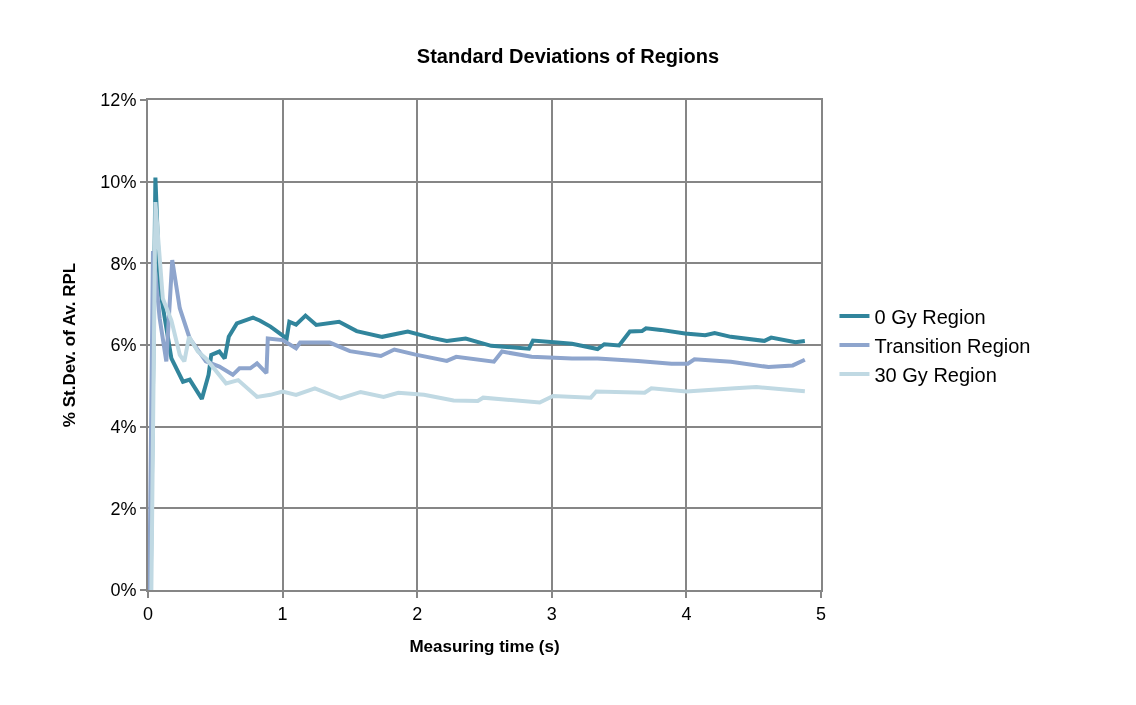 This screenshot has height=705, width=1136. What do you see at coordinates (821, 613) in the screenshot?
I see `x-tick-label: 5` at bounding box center [821, 613].